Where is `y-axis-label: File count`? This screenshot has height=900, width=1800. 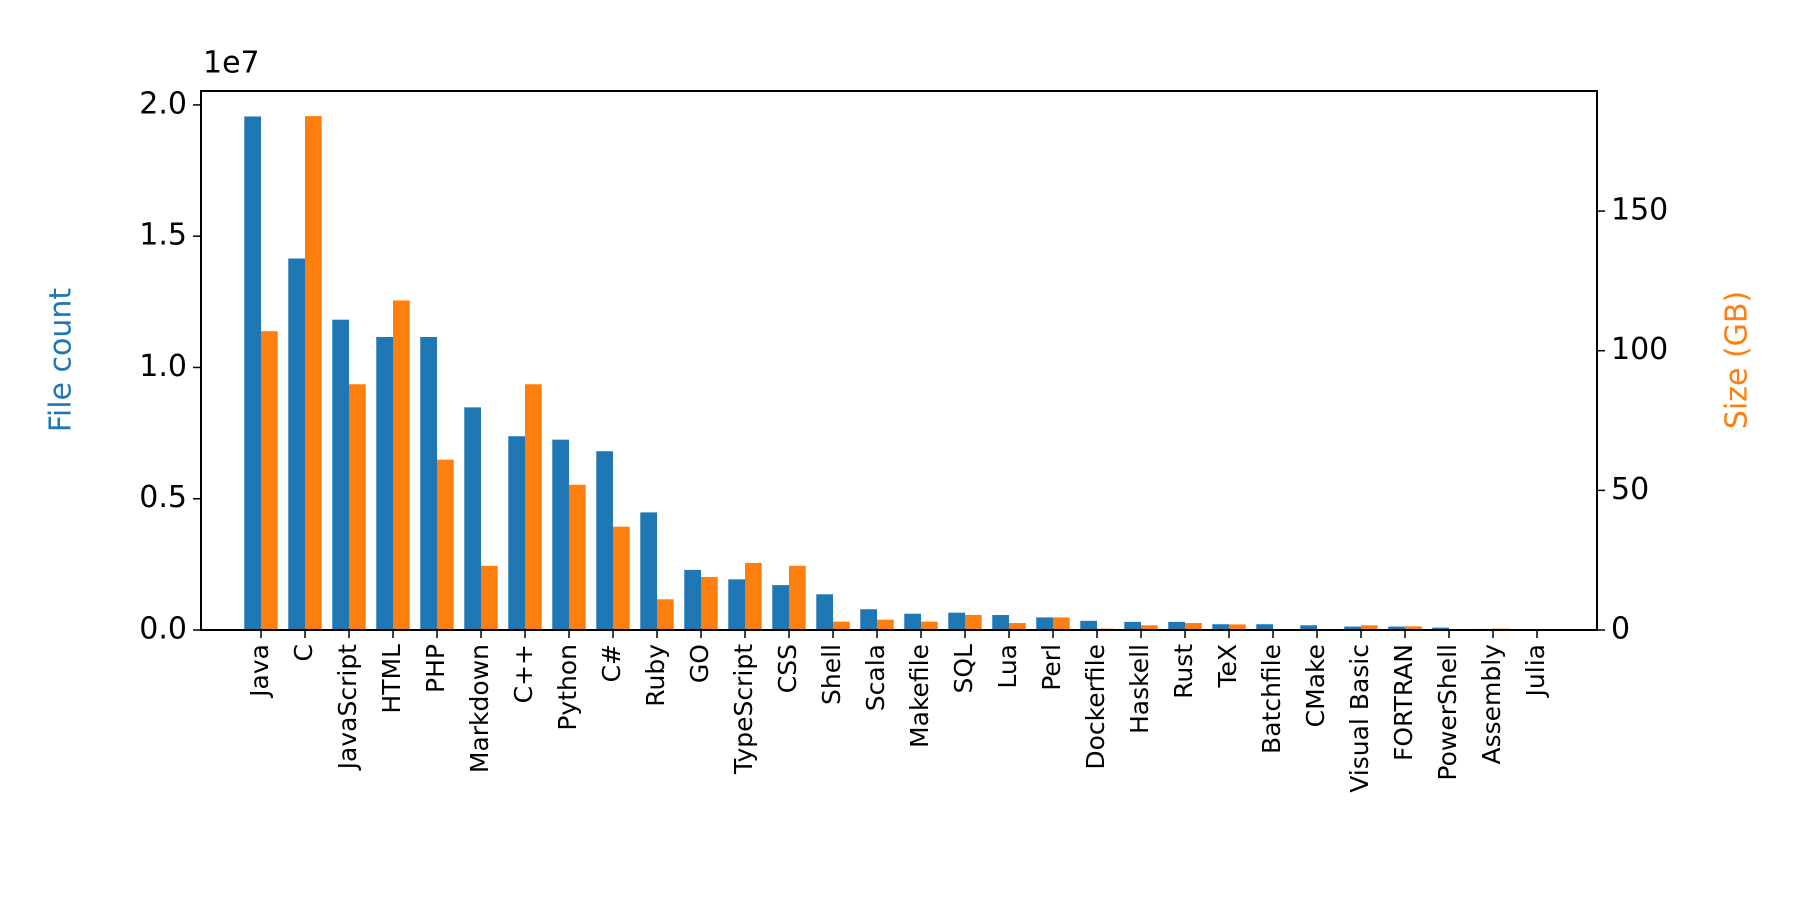 y-axis-label: File count is located at coordinates (61, 360).